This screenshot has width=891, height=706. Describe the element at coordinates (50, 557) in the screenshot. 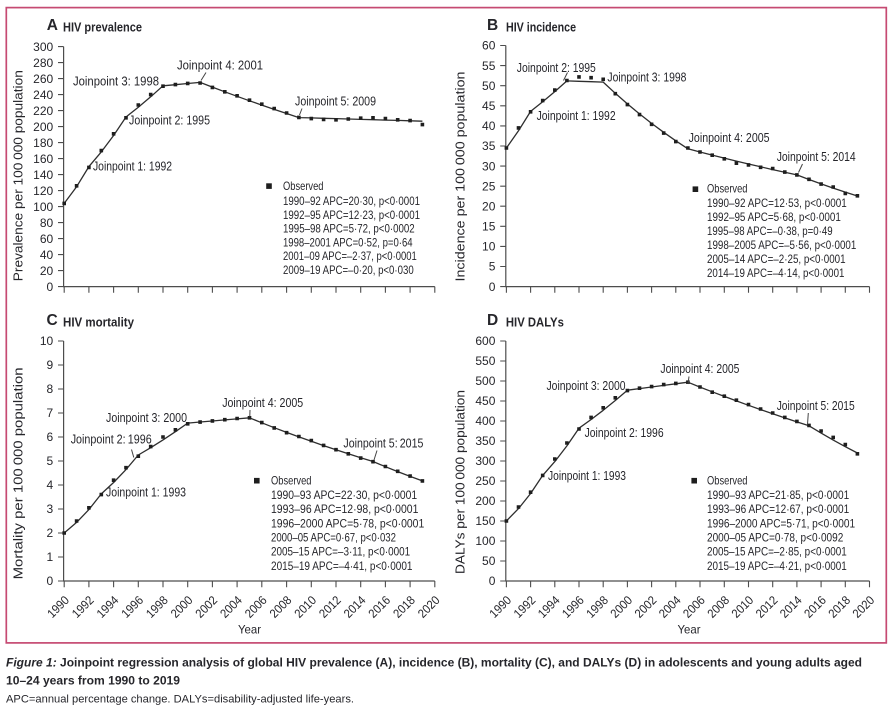

I see `svg-text: 1` at that location.